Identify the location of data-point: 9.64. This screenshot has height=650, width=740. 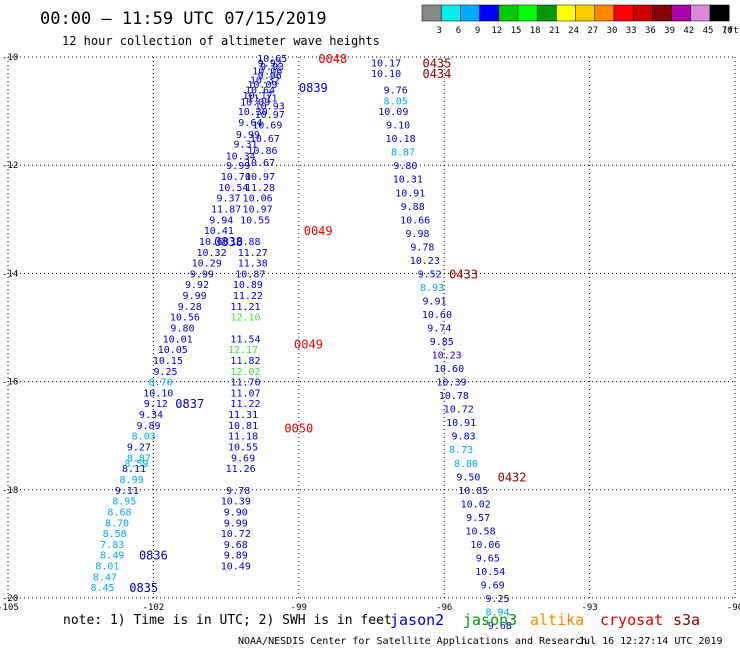
(250, 123).